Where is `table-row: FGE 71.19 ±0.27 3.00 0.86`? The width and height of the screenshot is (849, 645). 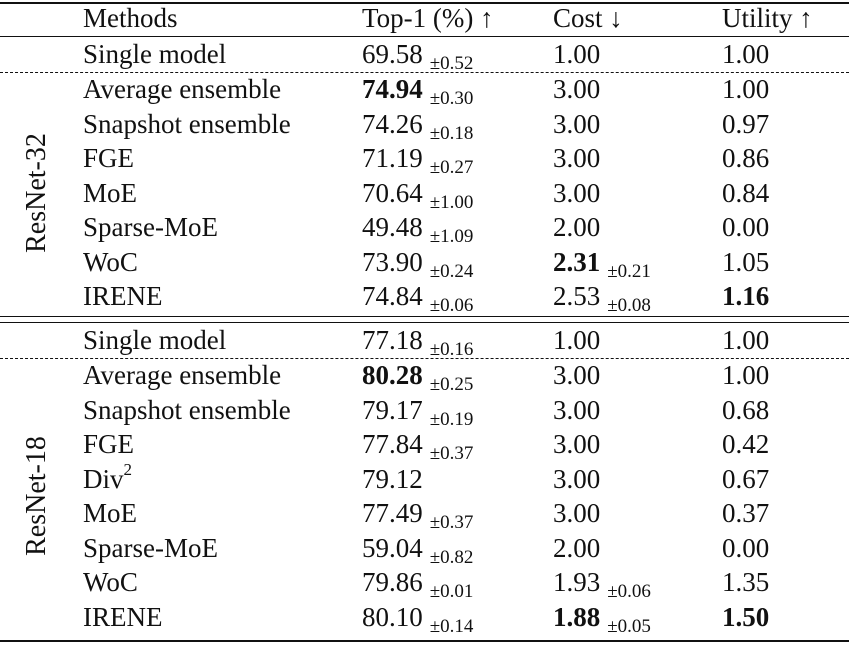
table-row: FGE 71.19 ±0.27 3.00 0.86 is located at coordinates (424, 159).